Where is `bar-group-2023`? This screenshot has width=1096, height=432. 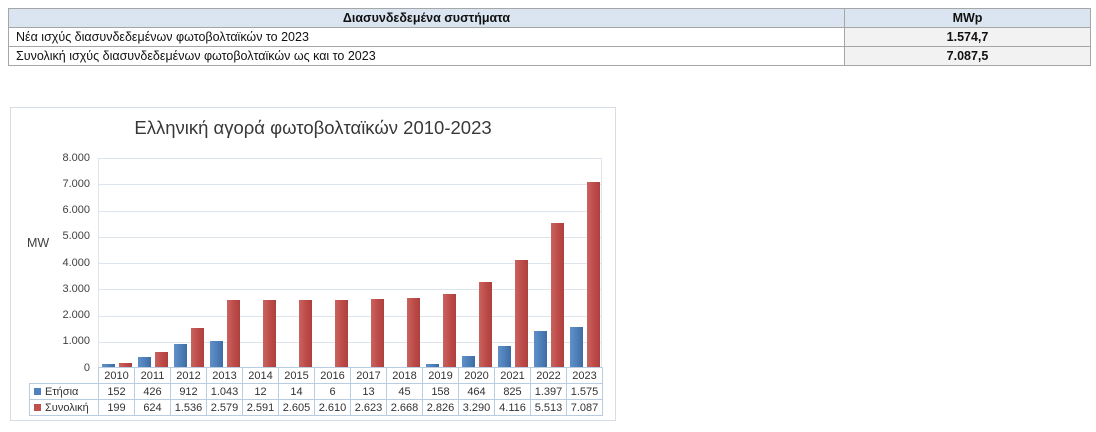
bar-group-2023 is located at coordinates (585, 263).